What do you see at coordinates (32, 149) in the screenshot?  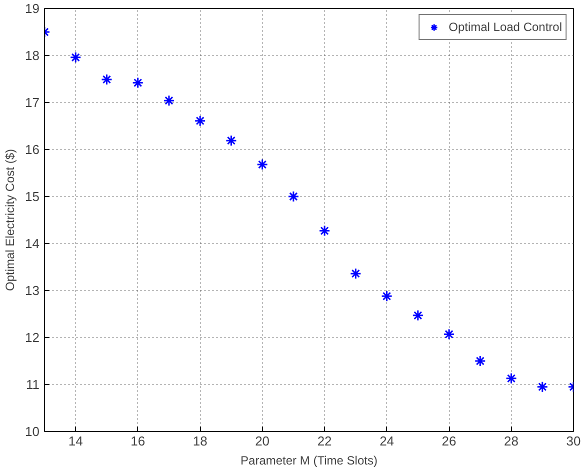 I see `y-tick-label: 16` at bounding box center [32, 149].